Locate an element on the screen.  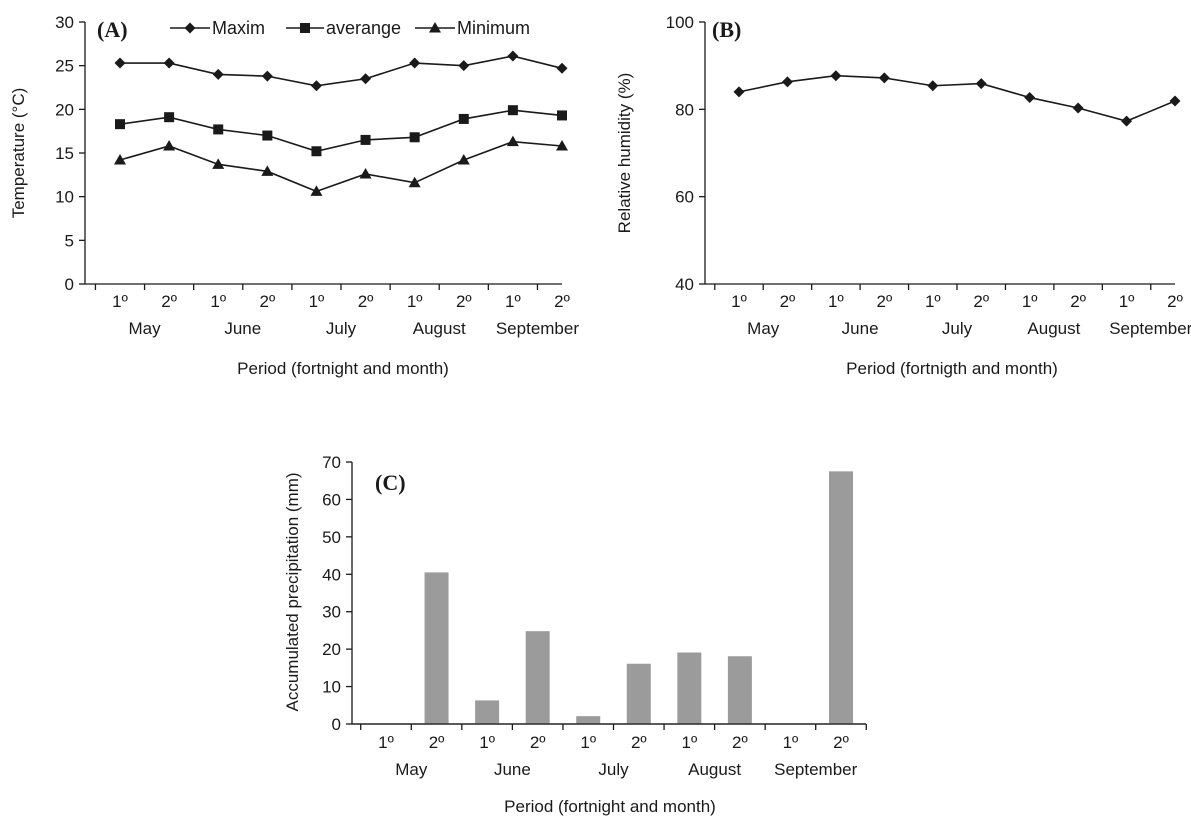
y-axis-title: Accumulated precipitation (mm) is located at coordinates (292, 591).